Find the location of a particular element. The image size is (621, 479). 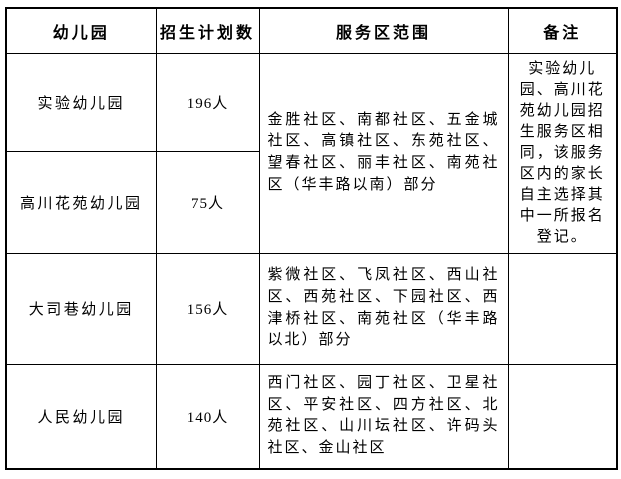

header-row: 幼儿园 招生计划数 服务区范围 备注 is located at coordinates (311, 30).